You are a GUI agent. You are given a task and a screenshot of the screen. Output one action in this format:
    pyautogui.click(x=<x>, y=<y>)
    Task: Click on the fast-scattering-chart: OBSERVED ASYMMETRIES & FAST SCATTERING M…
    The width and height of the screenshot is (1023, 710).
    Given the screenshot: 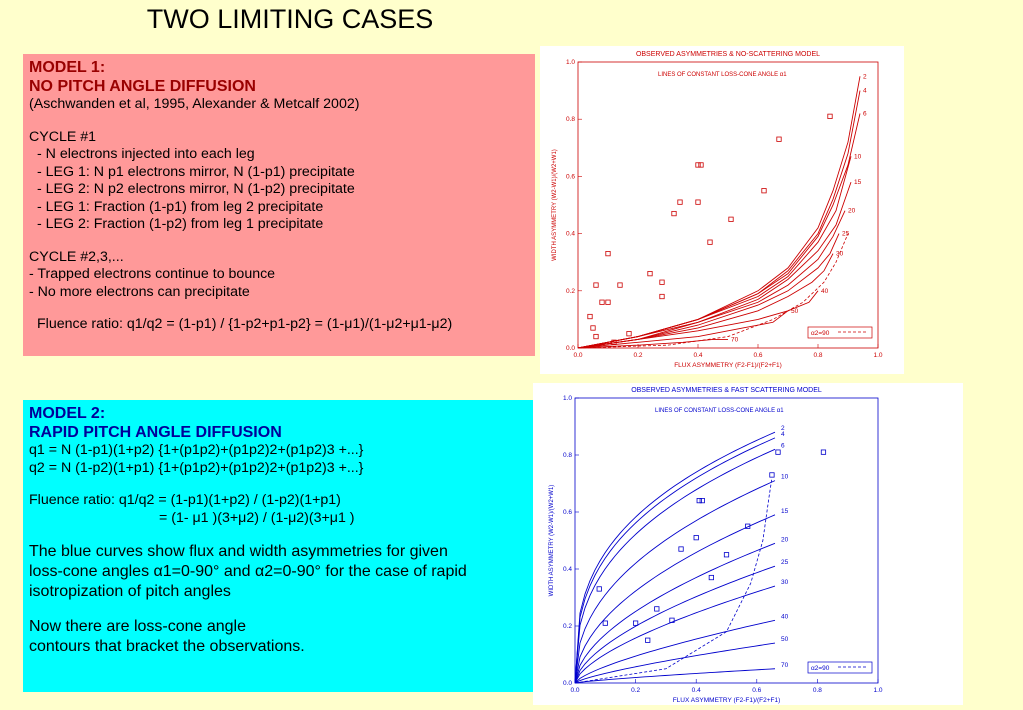 What is the action you would take?
    pyautogui.click(x=716, y=545)
    